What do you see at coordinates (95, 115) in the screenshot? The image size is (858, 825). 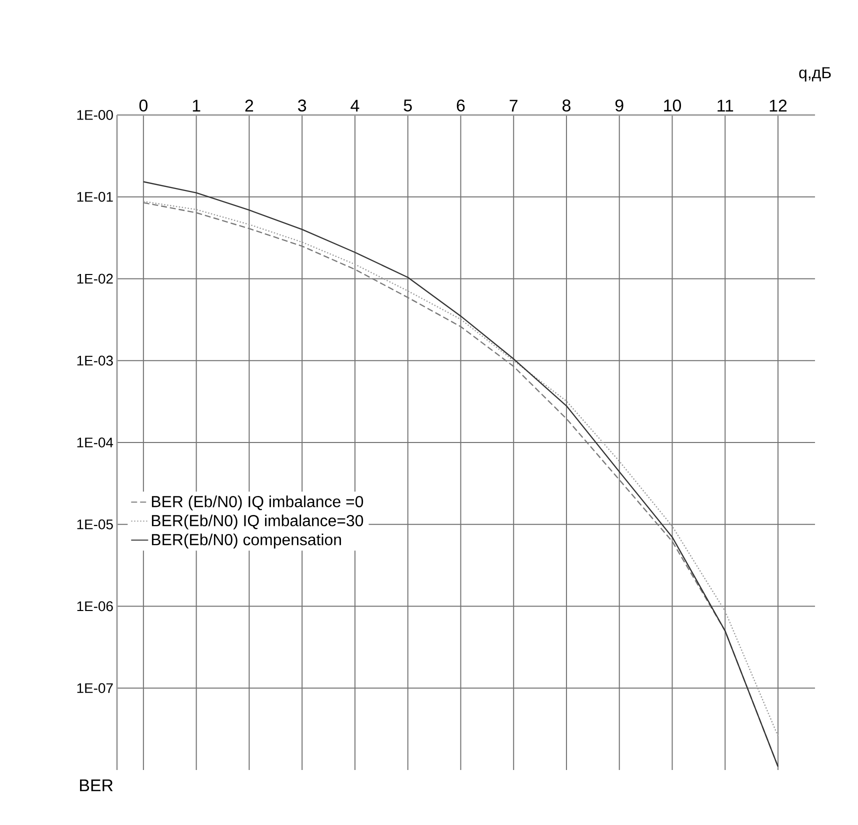 I see `y-tick-label: 1E-00` at bounding box center [95, 115].